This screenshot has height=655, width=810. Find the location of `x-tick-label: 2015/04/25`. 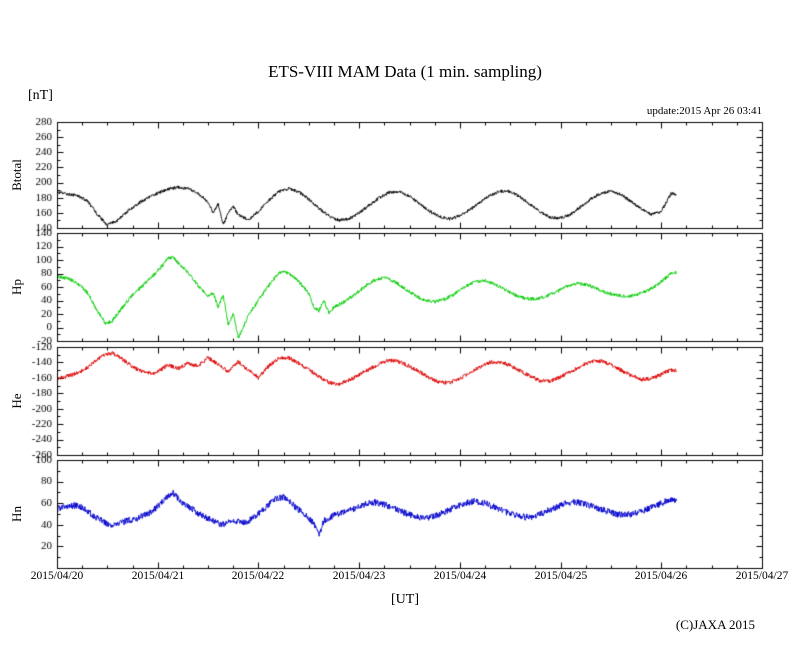

x-tick-label: 2015/04/25 is located at coordinates (561, 576).